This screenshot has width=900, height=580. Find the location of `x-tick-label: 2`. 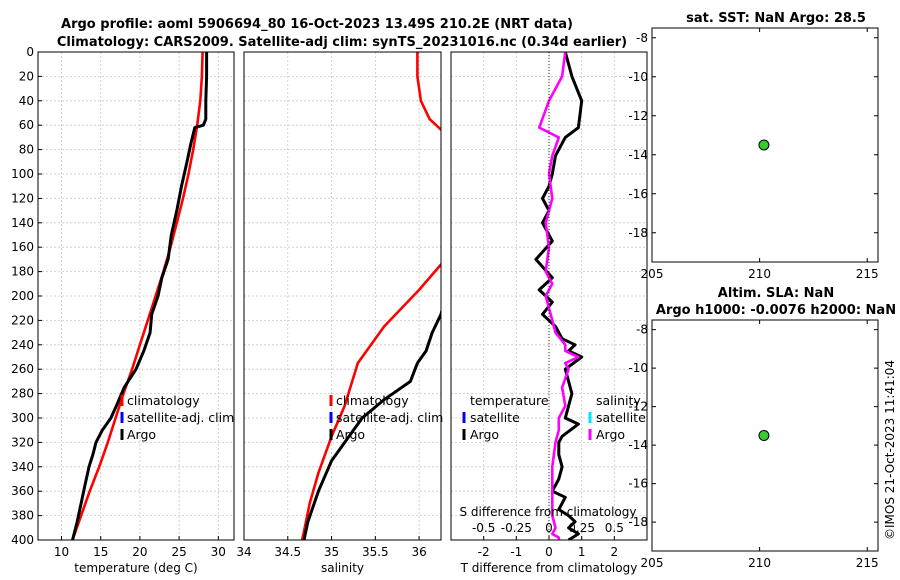

x-tick-label: 2 is located at coordinates (615, 552).